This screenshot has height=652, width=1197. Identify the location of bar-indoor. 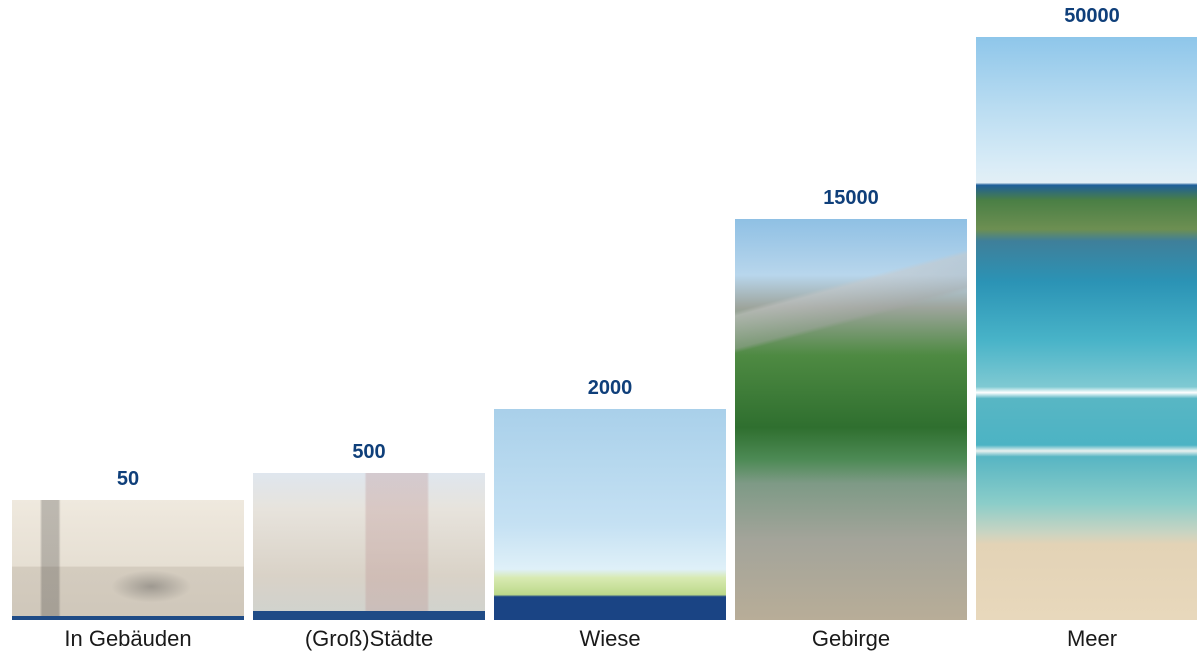
(128, 560).